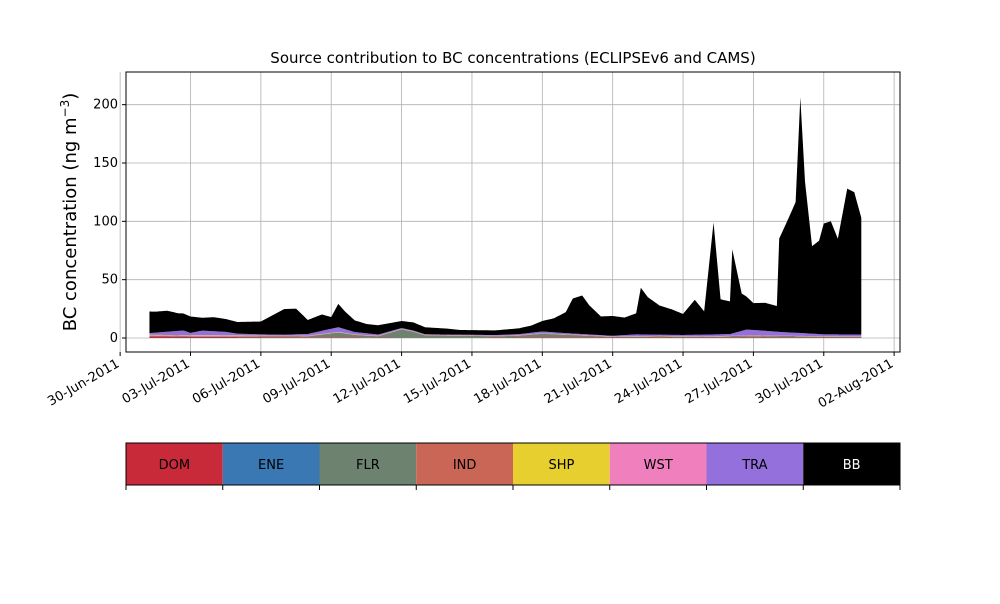 This screenshot has width=1000, height=604. I want to click on y-axis-label: BC concentration (ng m−3), so click(69, 212).